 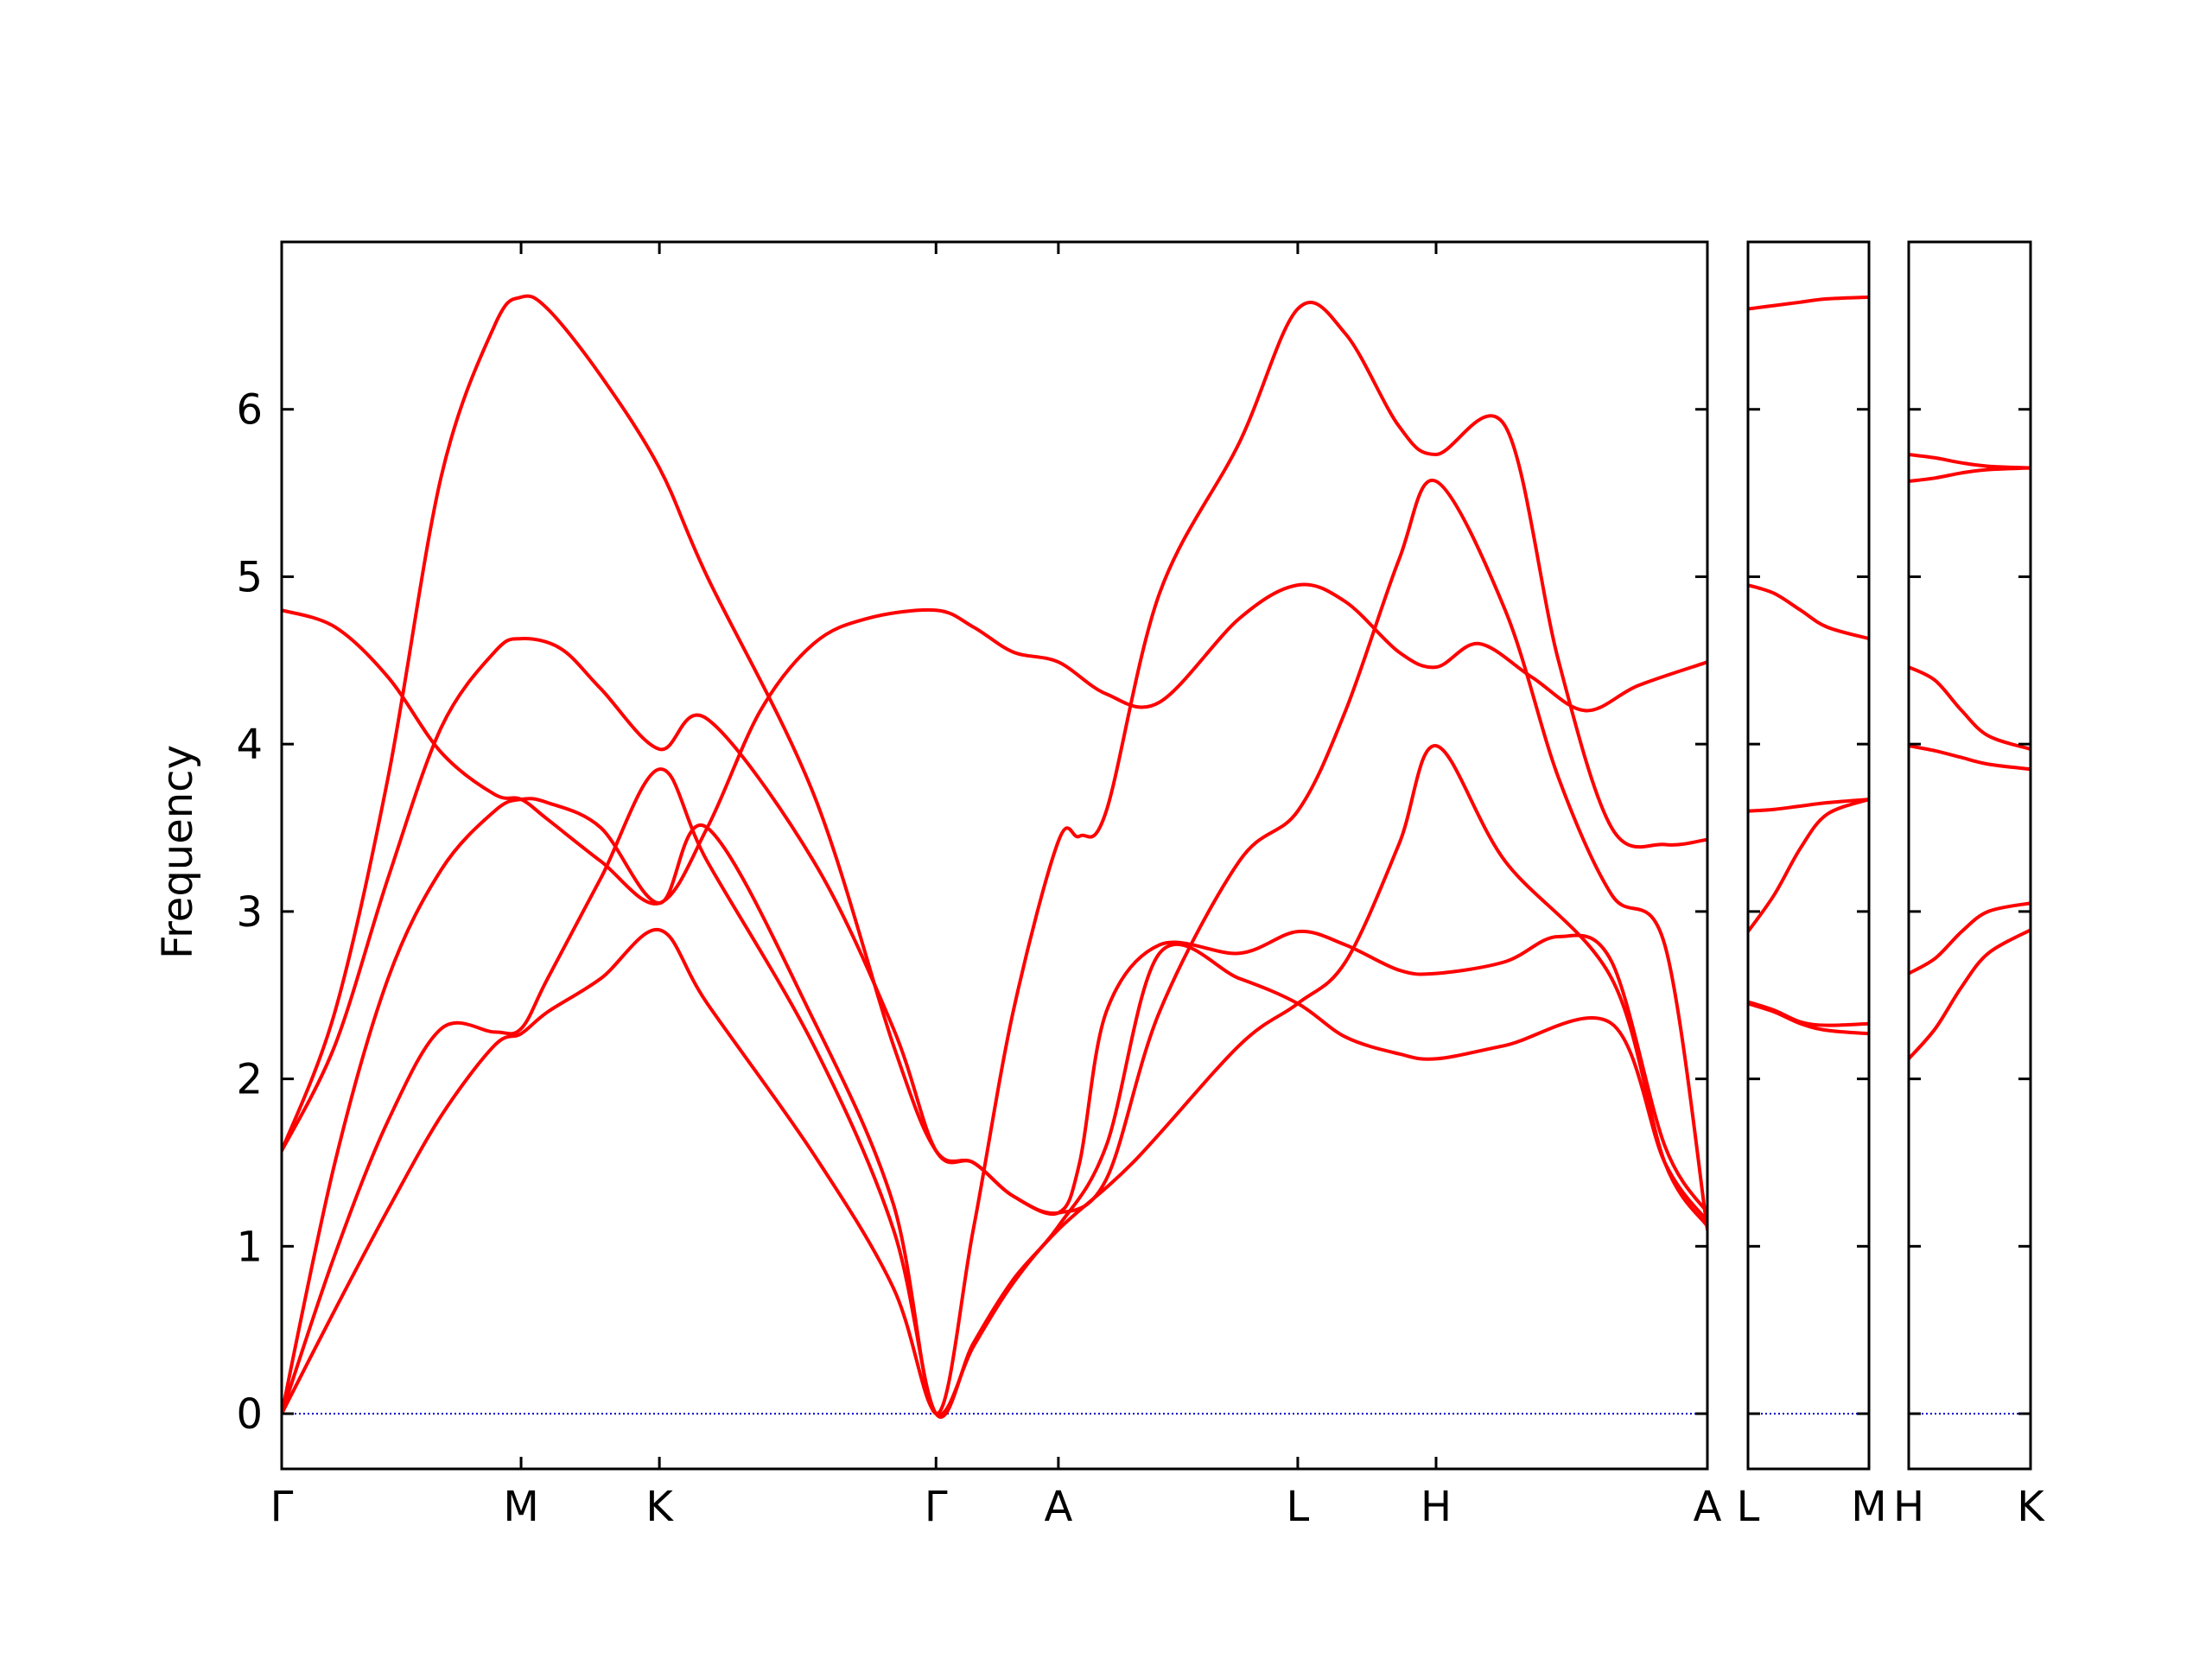 I want to click on y-tick-label: 6, so click(x=249, y=410).